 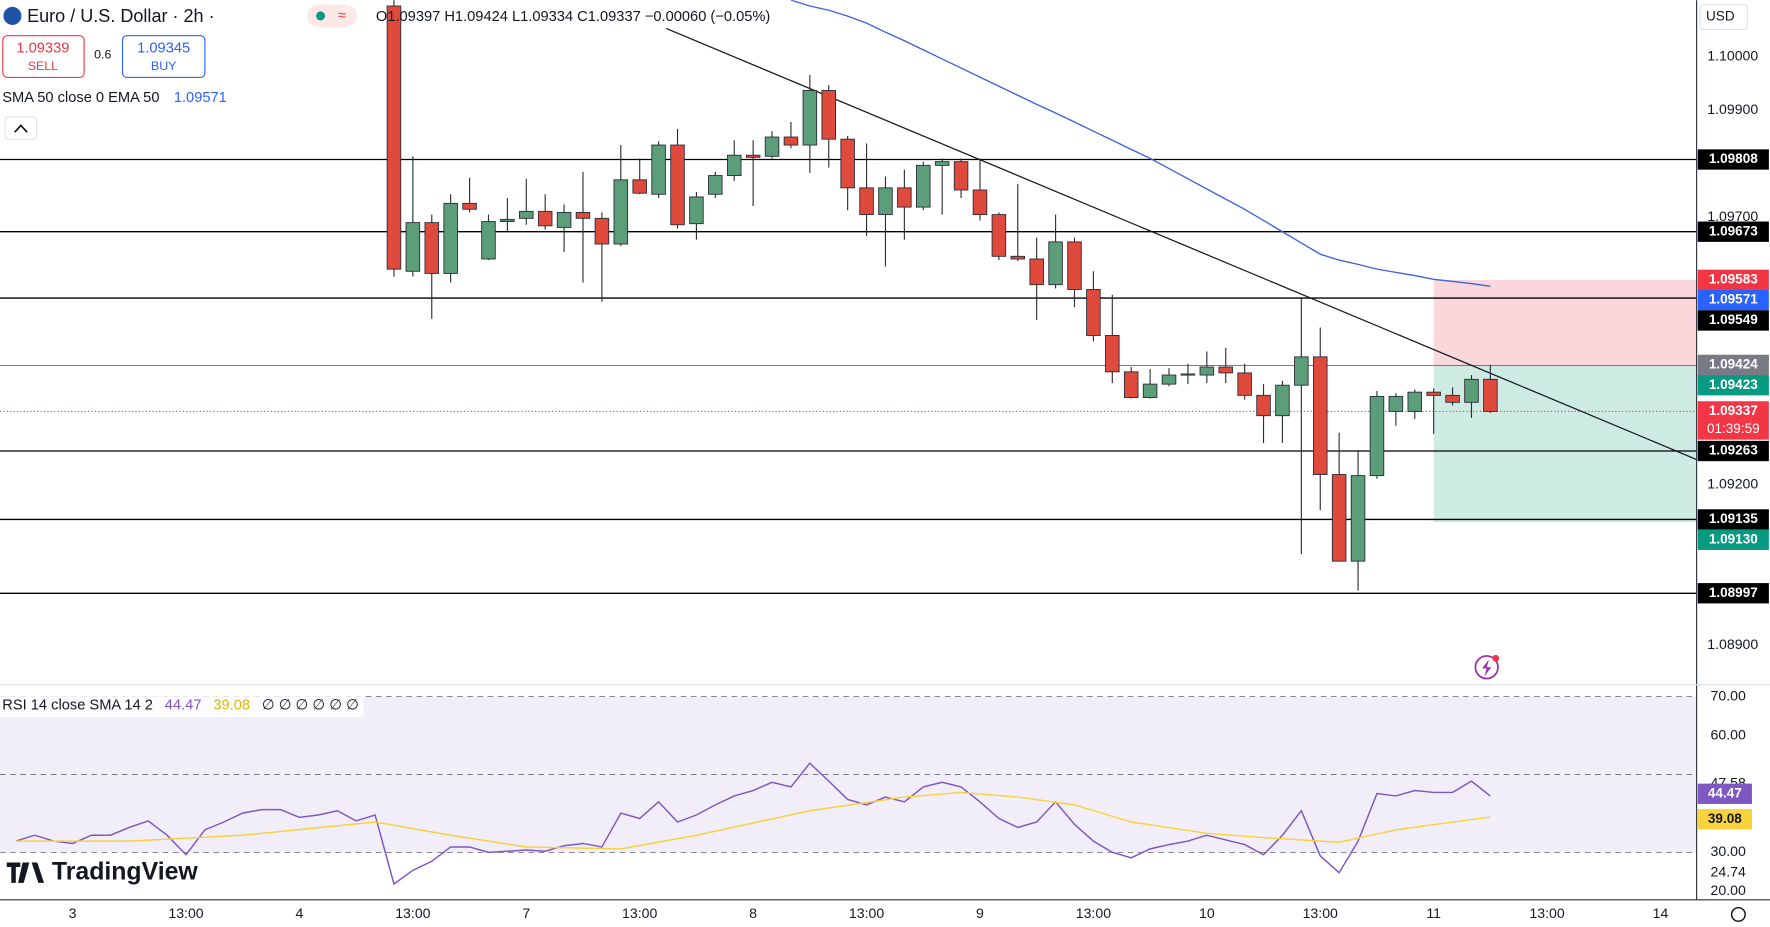 What do you see at coordinates (80, 98) in the screenshot?
I see `indicator-legend: SMA 50 close 0 EMA 50` at bounding box center [80, 98].